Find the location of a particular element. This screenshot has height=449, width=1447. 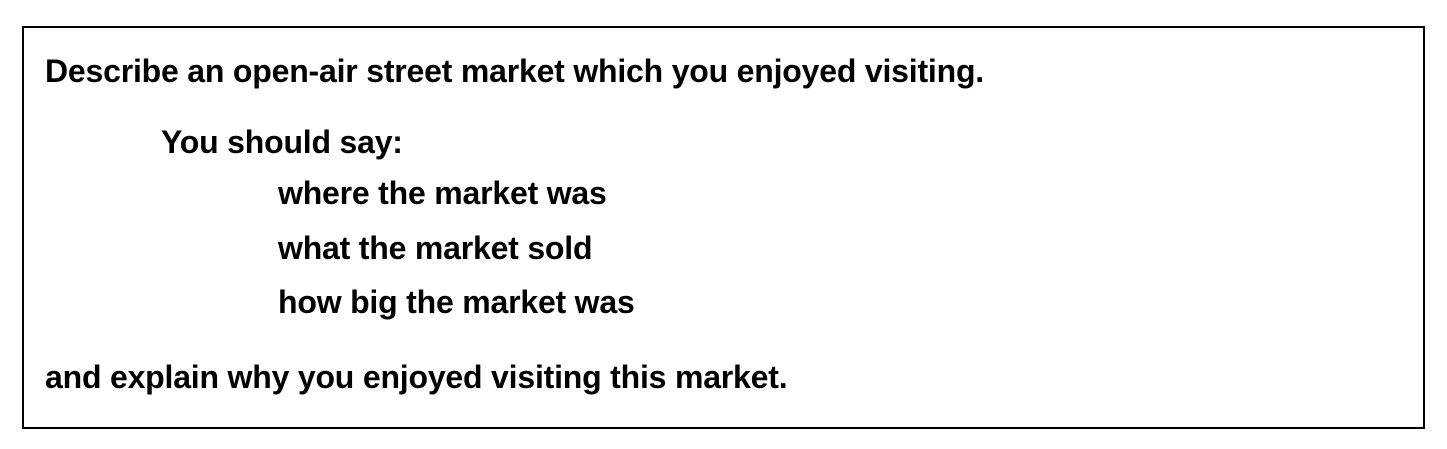

point-location: where the market was is located at coordinates (442, 193).